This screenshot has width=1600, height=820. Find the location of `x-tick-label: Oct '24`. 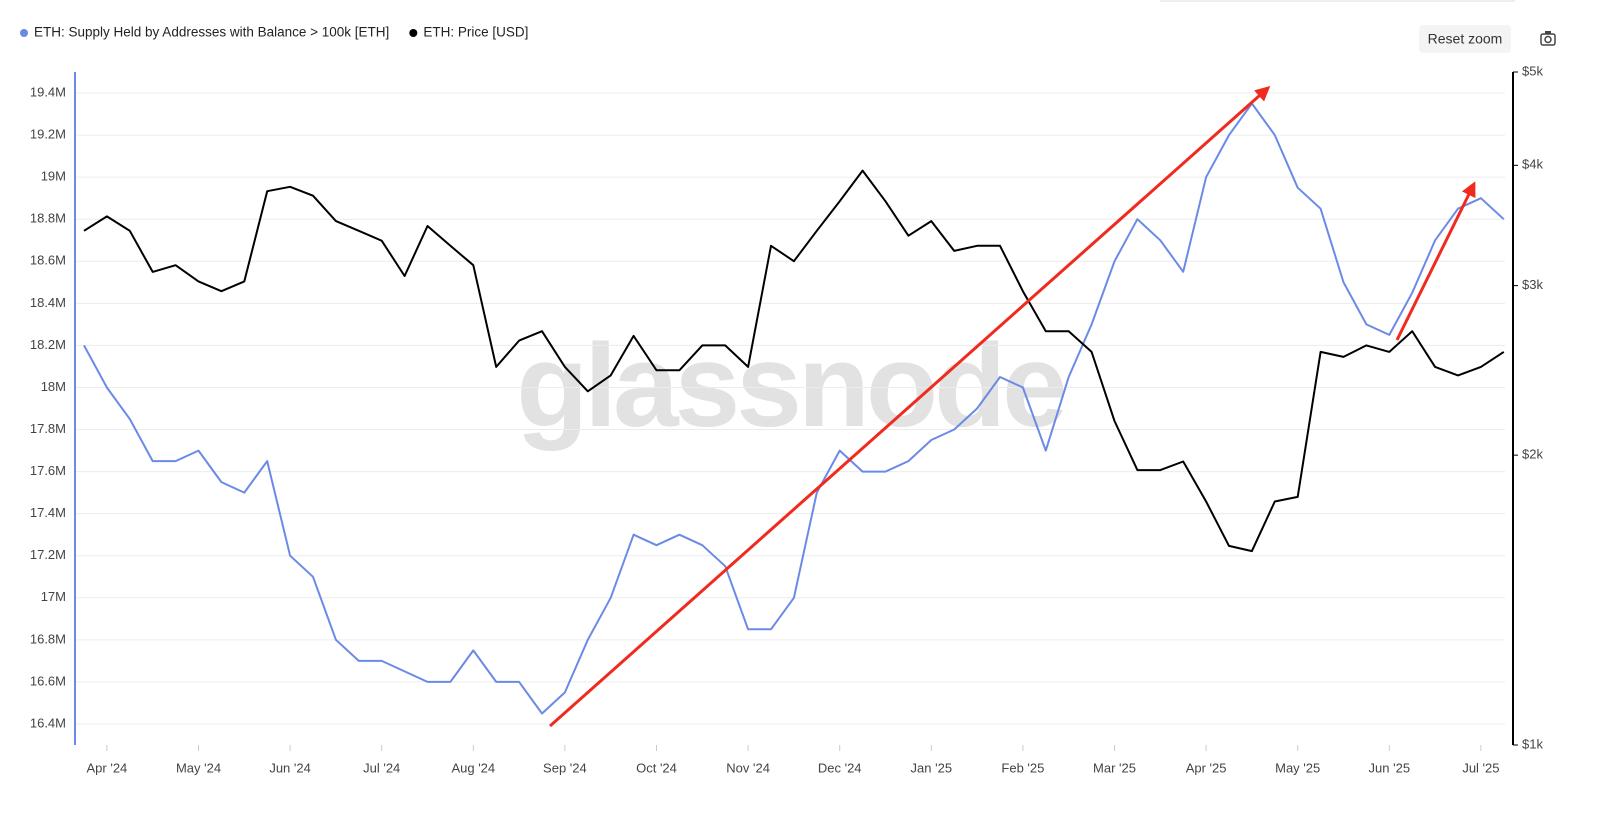

x-tick-label: Oct '24 is located at coordinates (656, 767).